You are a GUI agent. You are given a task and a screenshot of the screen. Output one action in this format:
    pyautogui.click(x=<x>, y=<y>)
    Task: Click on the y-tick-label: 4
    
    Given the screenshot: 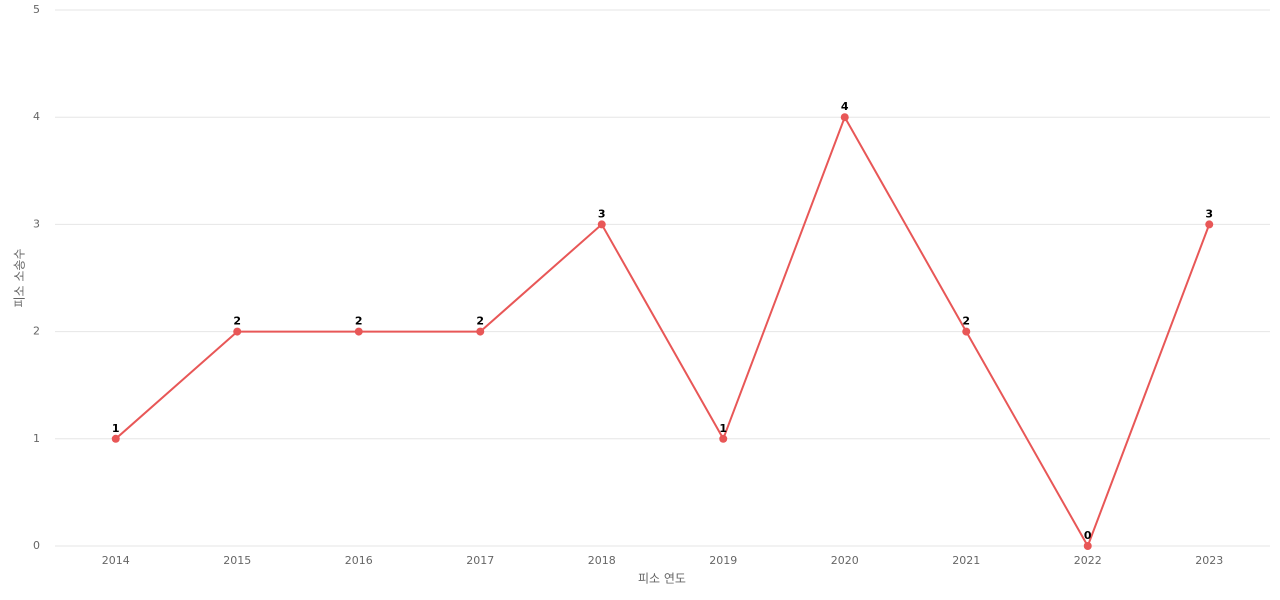 What is the action you would take?
    pyautogui.click(x=36, y=116)
    